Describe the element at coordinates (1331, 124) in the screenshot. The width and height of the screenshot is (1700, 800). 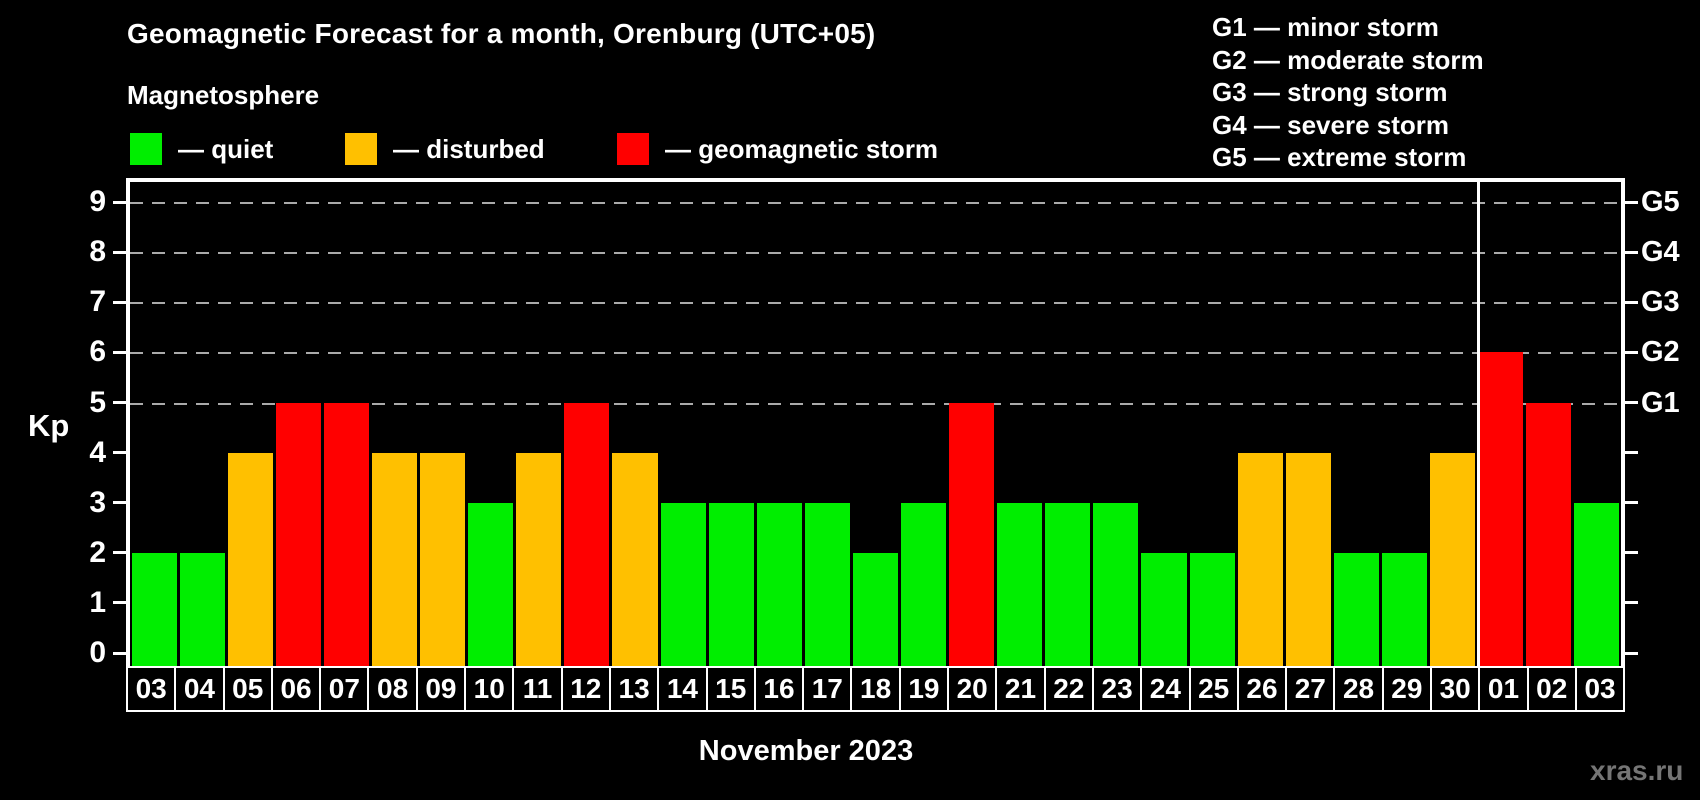
I see `g-legend-line-4: G4 — severe storm` at that location.